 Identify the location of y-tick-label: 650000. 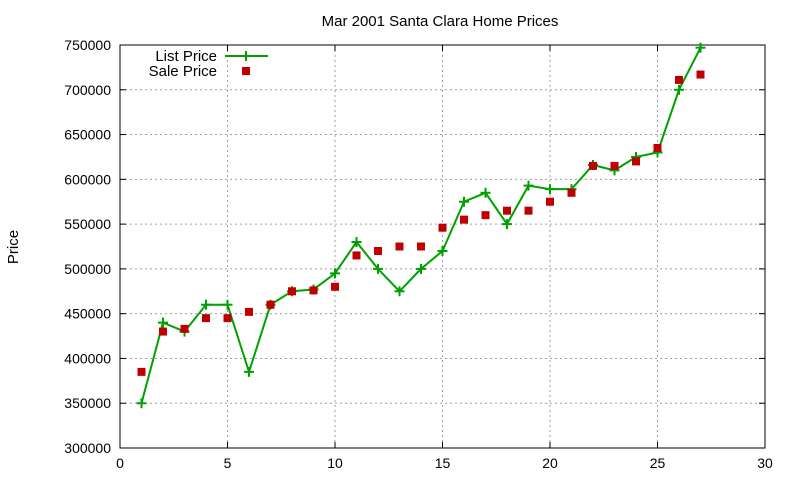
(87, 135).